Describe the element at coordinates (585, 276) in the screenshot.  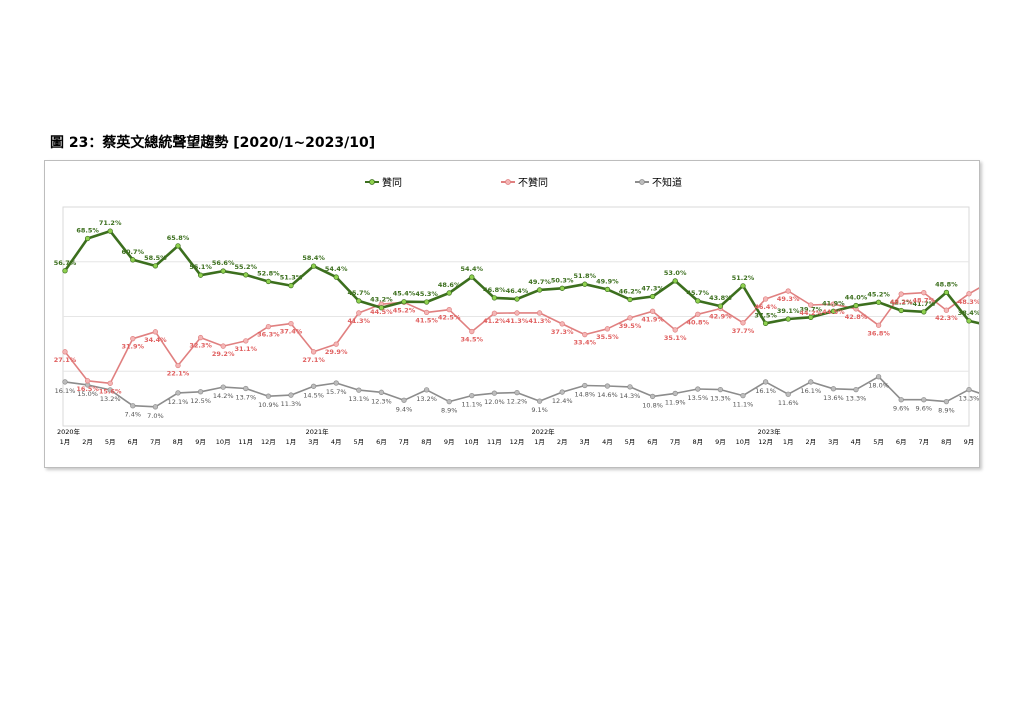
I see `data-label: 51.8%` at that location.